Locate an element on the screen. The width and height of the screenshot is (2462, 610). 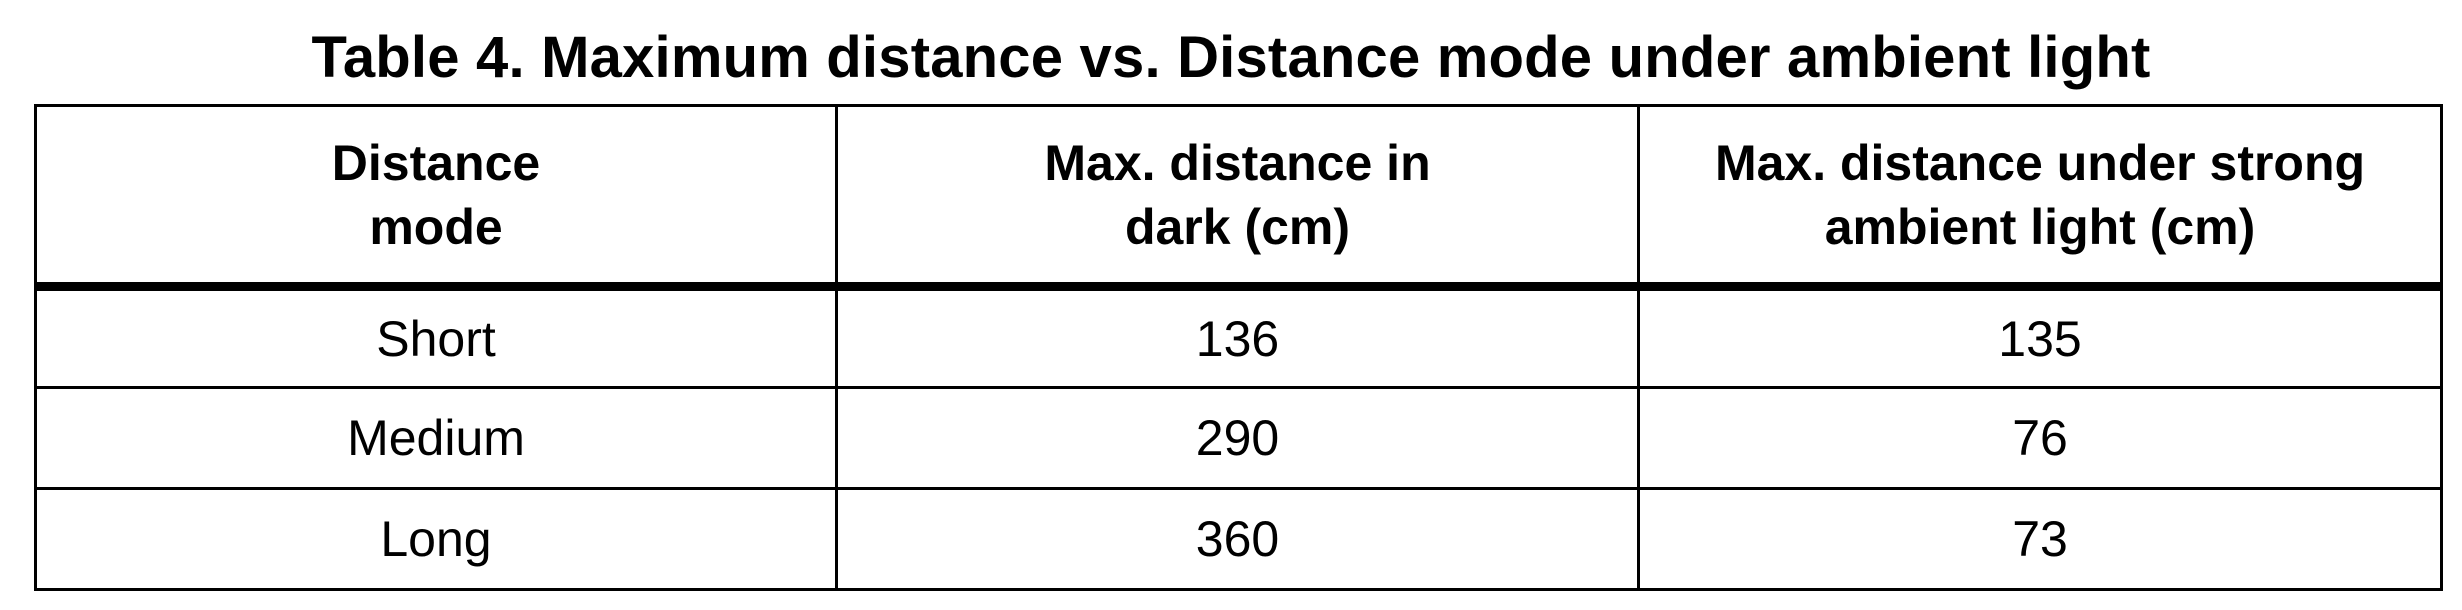
cell-dark-distance: 360 is located at coordinates (1237, 539).